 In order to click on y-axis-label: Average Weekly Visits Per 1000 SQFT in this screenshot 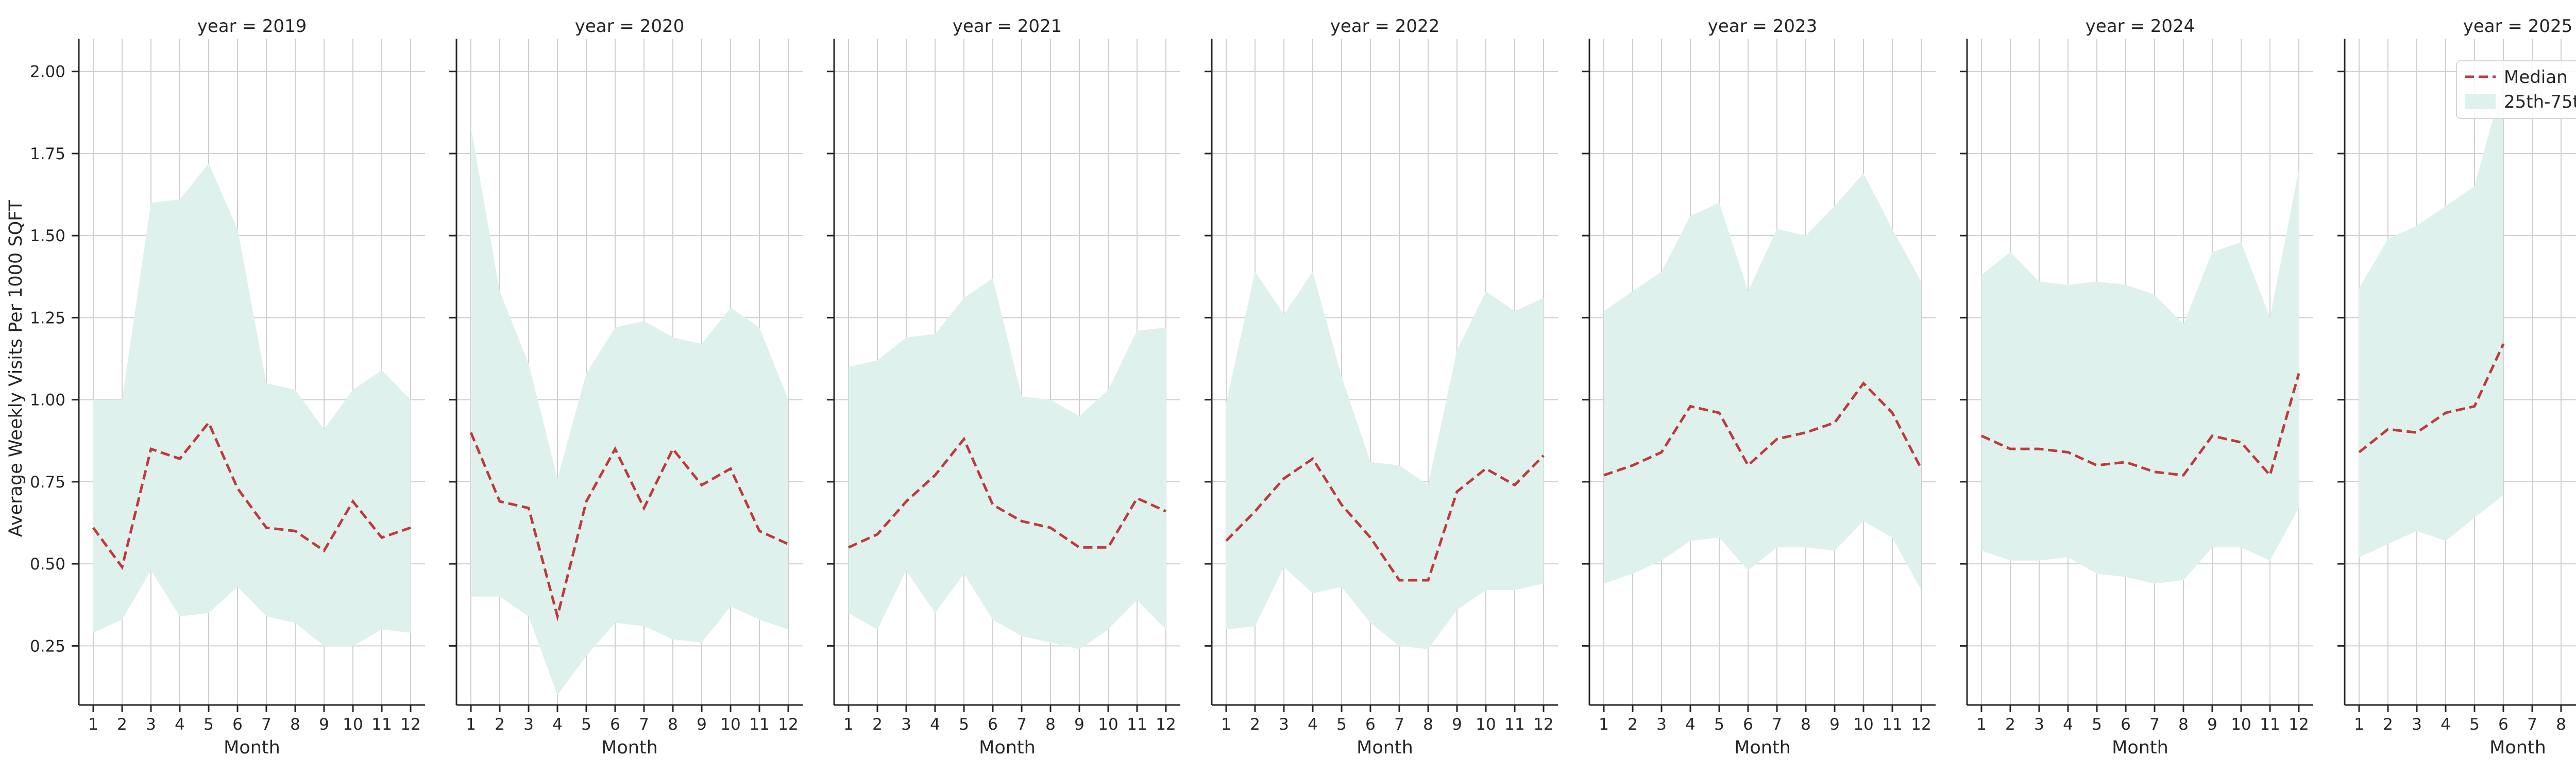, I will do `click(16, 368)`.